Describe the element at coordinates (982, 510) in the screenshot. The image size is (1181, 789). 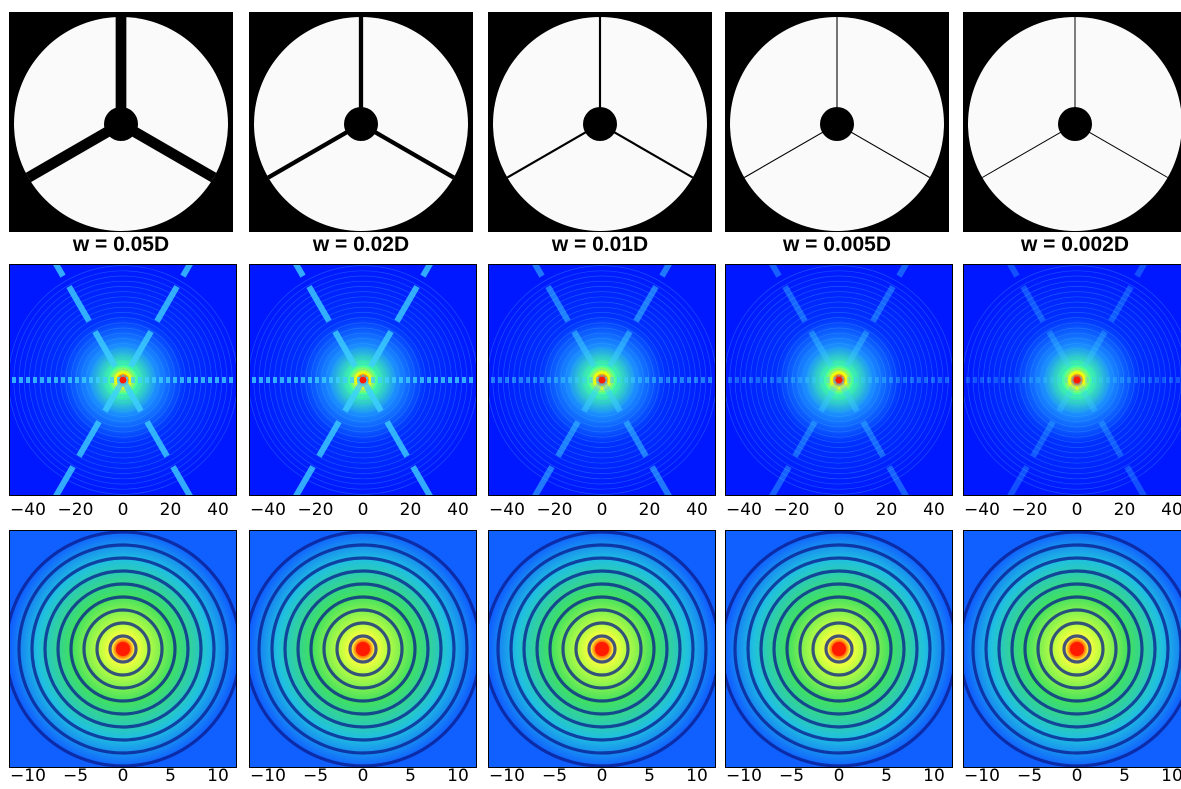
I see `tick-label: −40` at that location.